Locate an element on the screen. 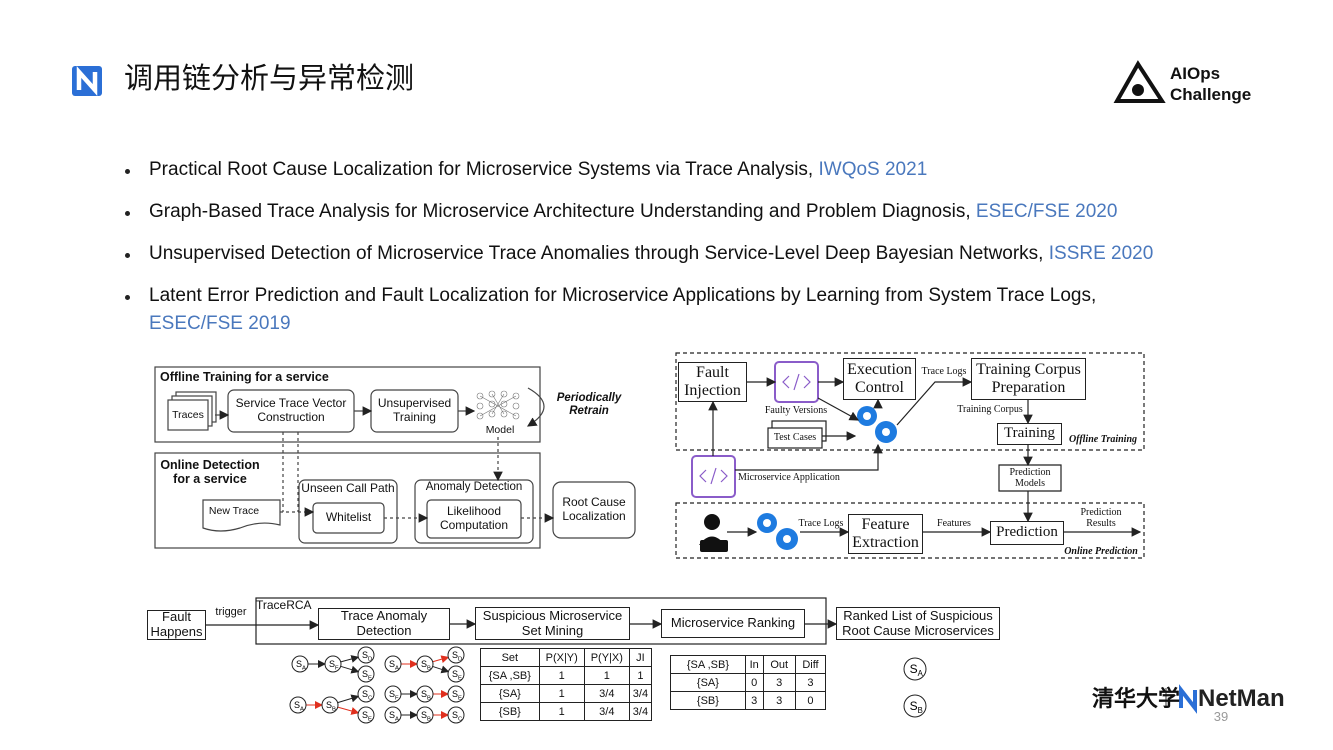 This screenshot has width=1333, height=750. header-logo is located at coordinates (87, 81).